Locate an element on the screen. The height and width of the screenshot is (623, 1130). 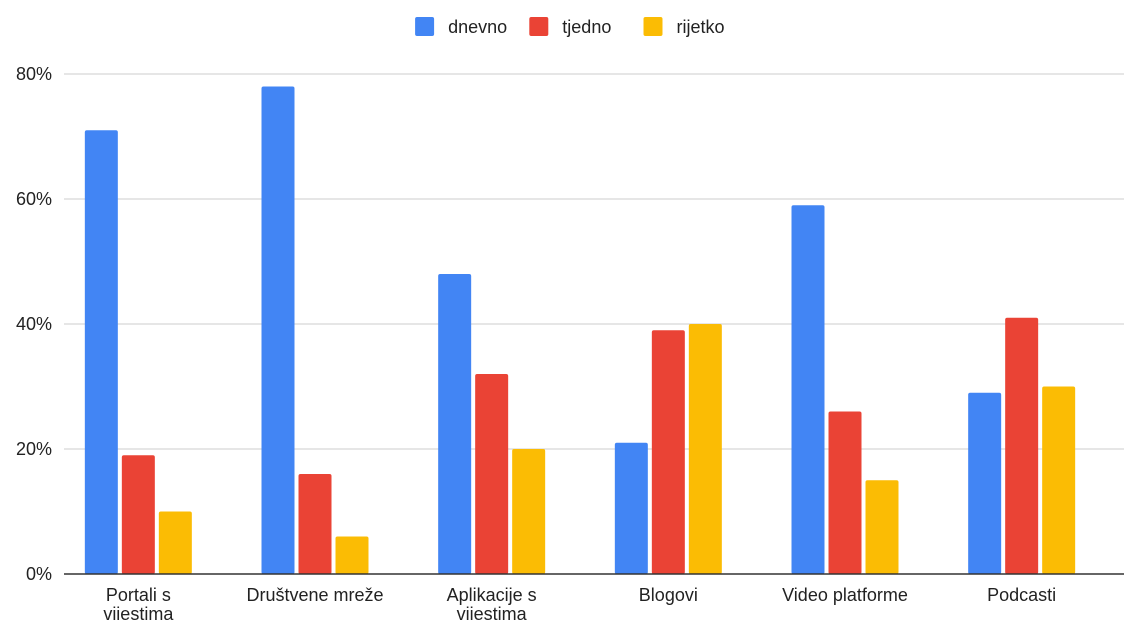
y-tick-label-80: 80% is located at coordinates (34, 74).